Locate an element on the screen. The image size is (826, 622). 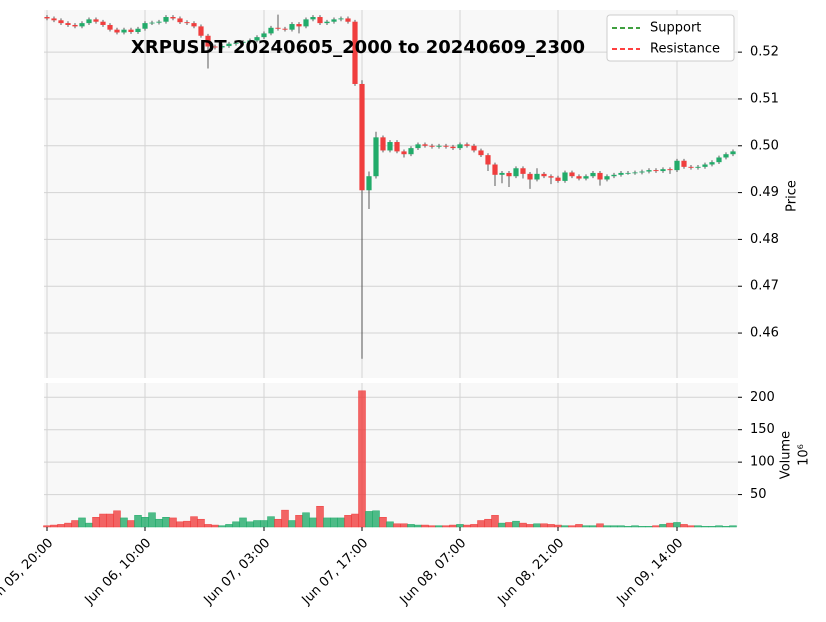
x-tick-label: Jun 07, 17:00 is located at coordinates (335, 572).